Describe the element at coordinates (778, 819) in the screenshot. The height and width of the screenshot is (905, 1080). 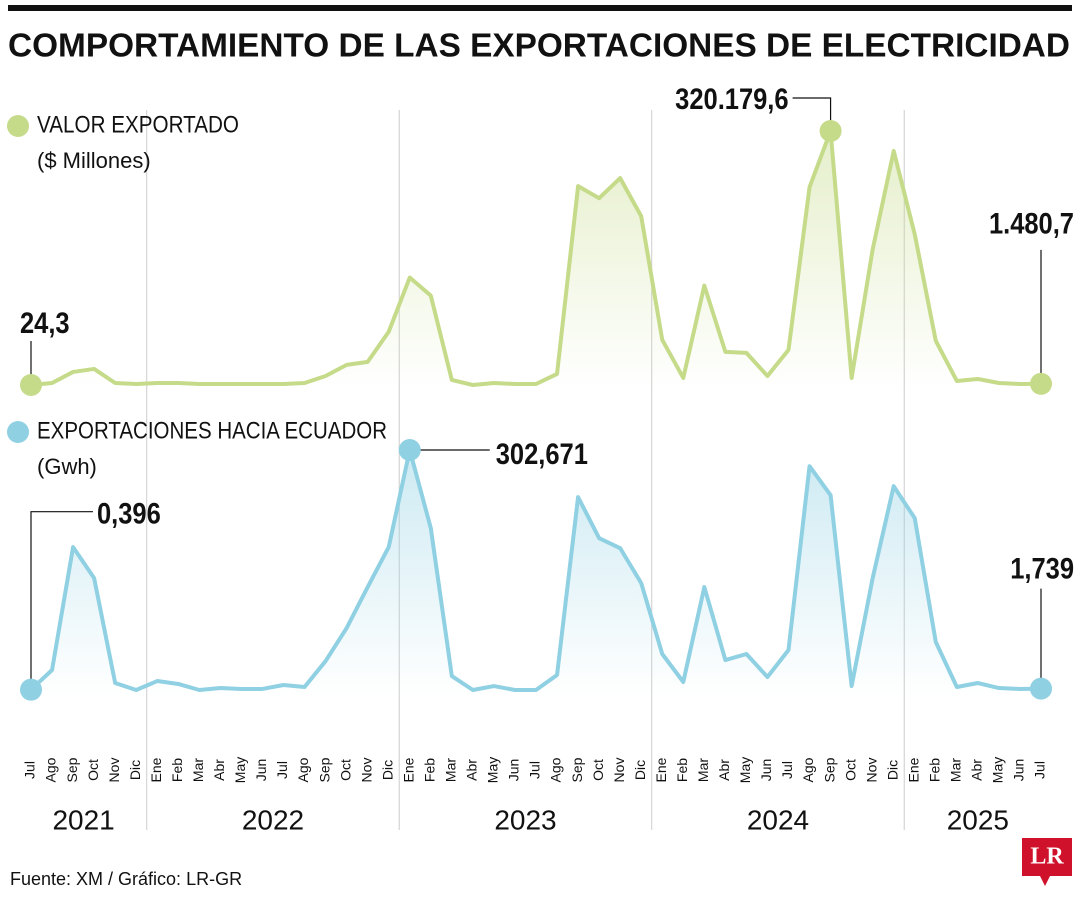
I see `year-label: 2024` at that location.